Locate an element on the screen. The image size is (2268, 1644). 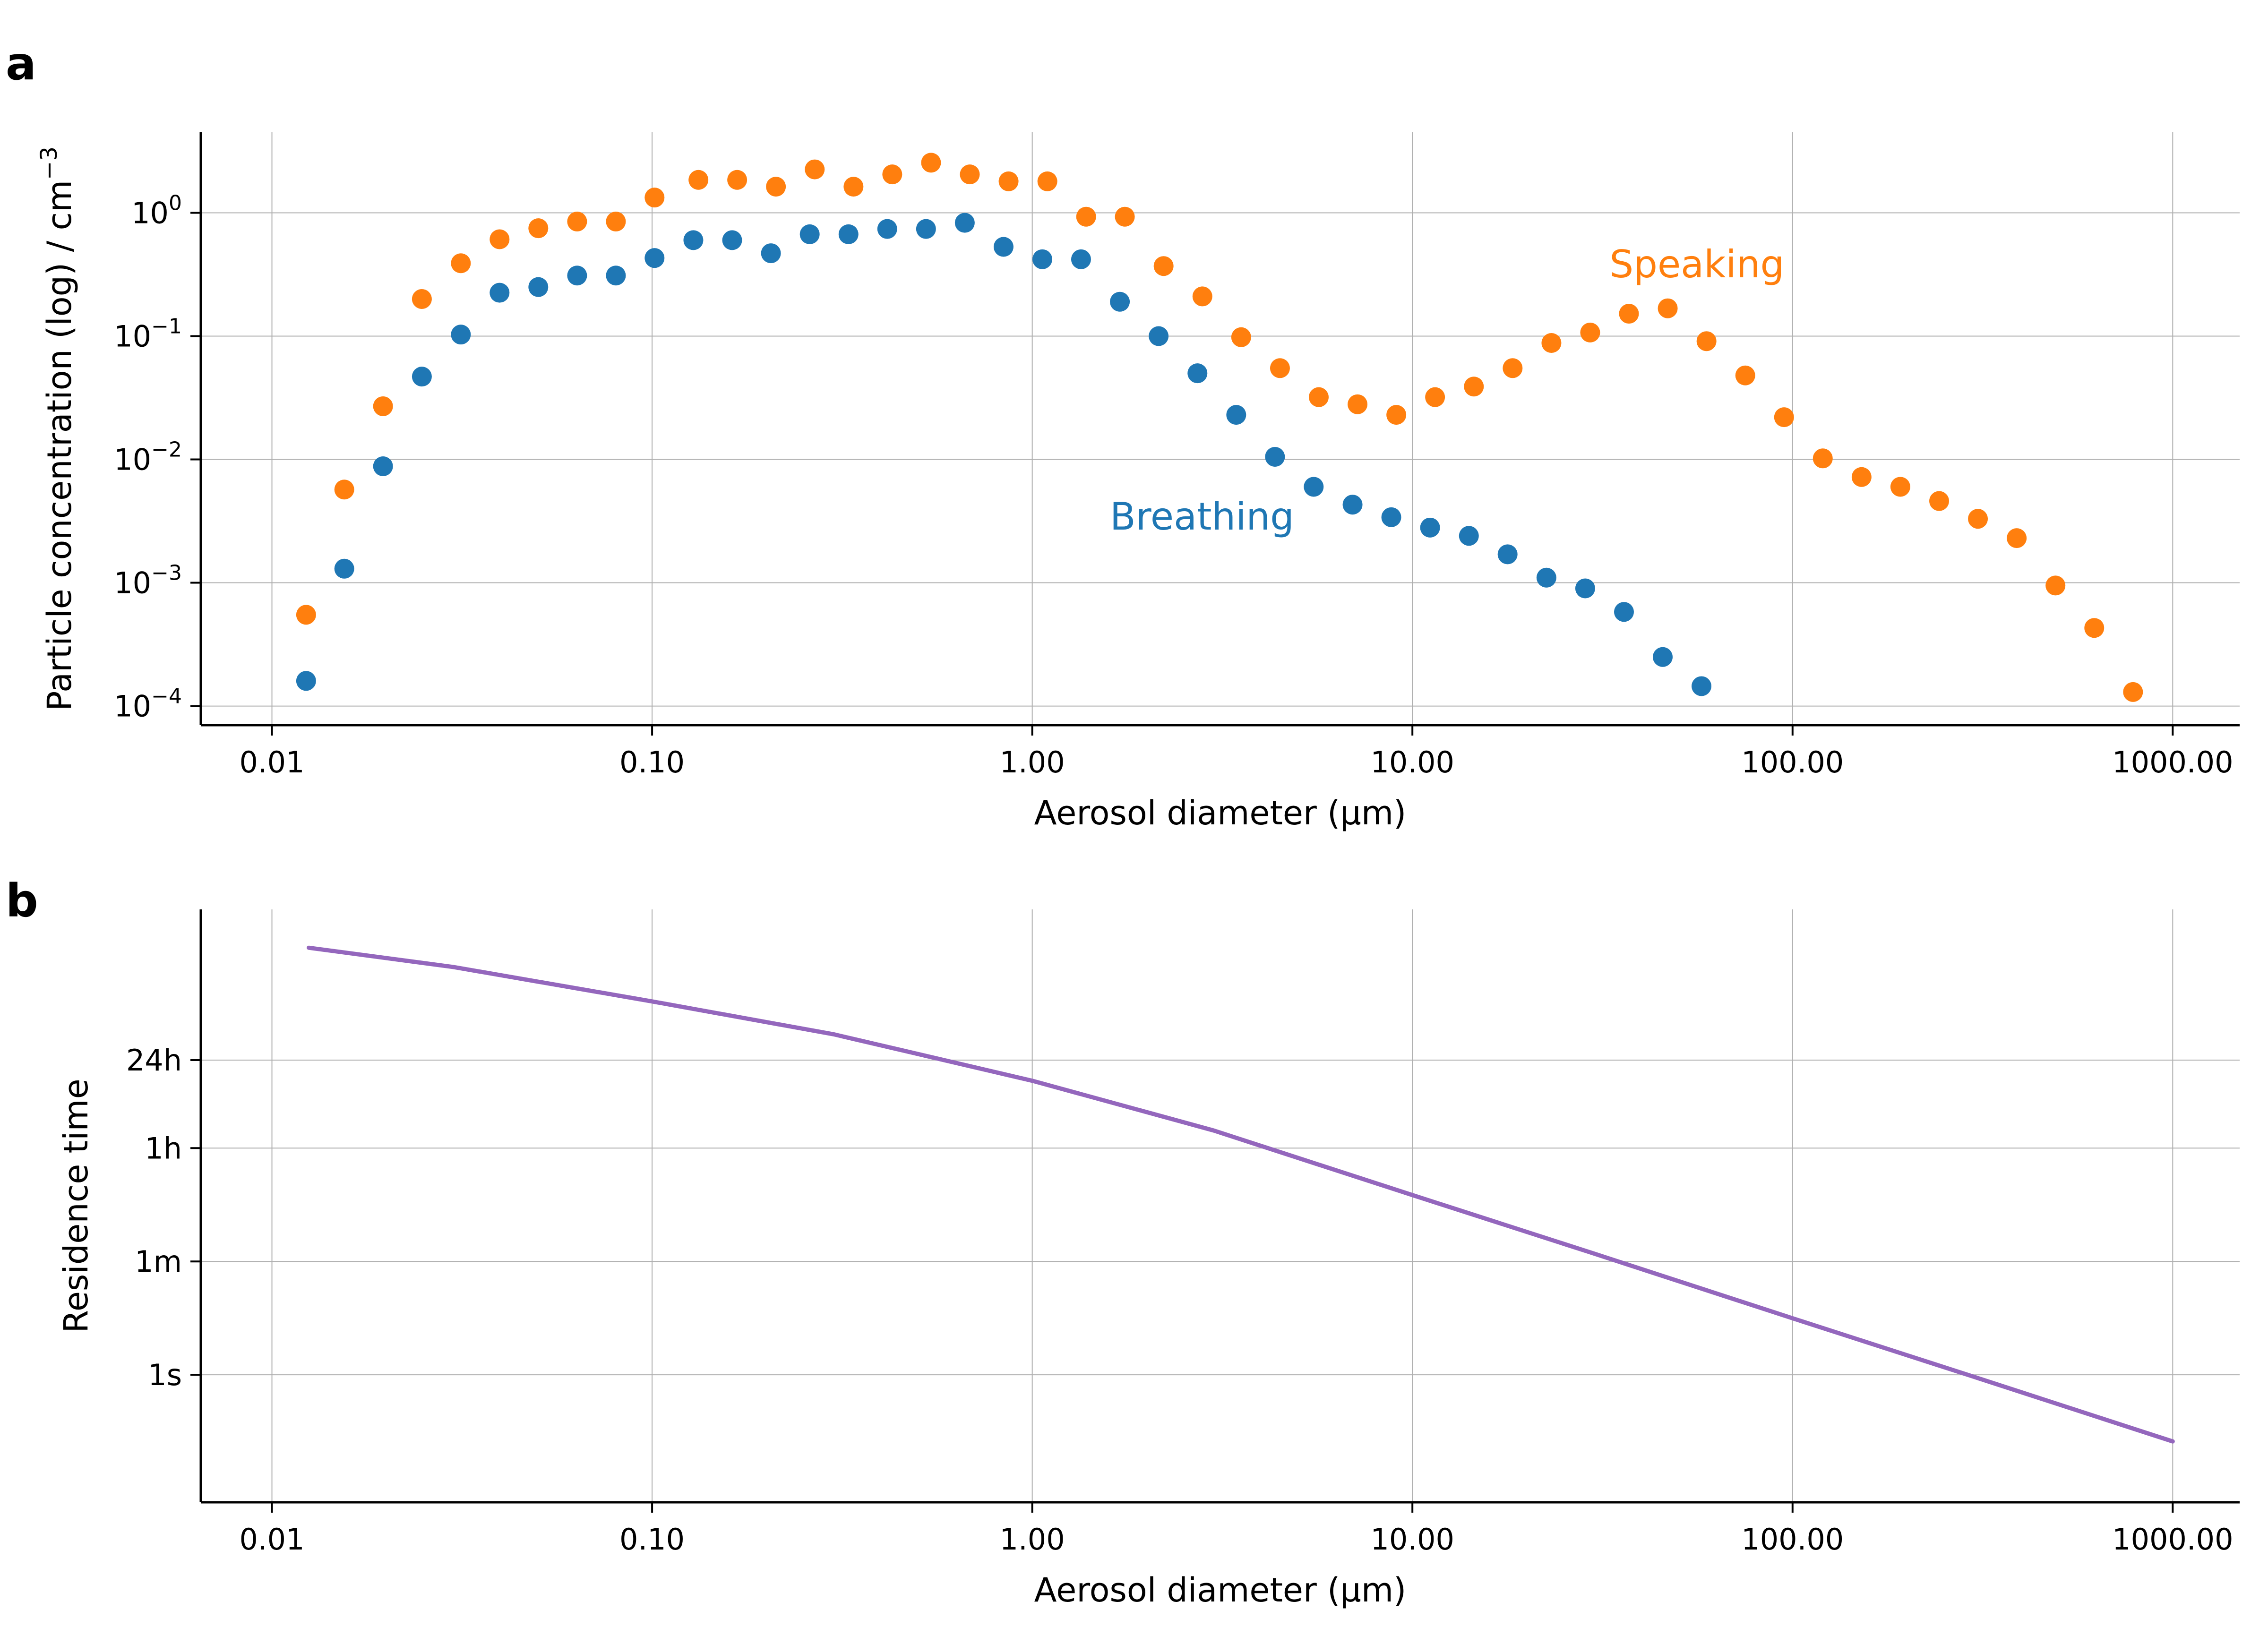
speaking-annotation: Speaking is located at coordinates (1696, 264).